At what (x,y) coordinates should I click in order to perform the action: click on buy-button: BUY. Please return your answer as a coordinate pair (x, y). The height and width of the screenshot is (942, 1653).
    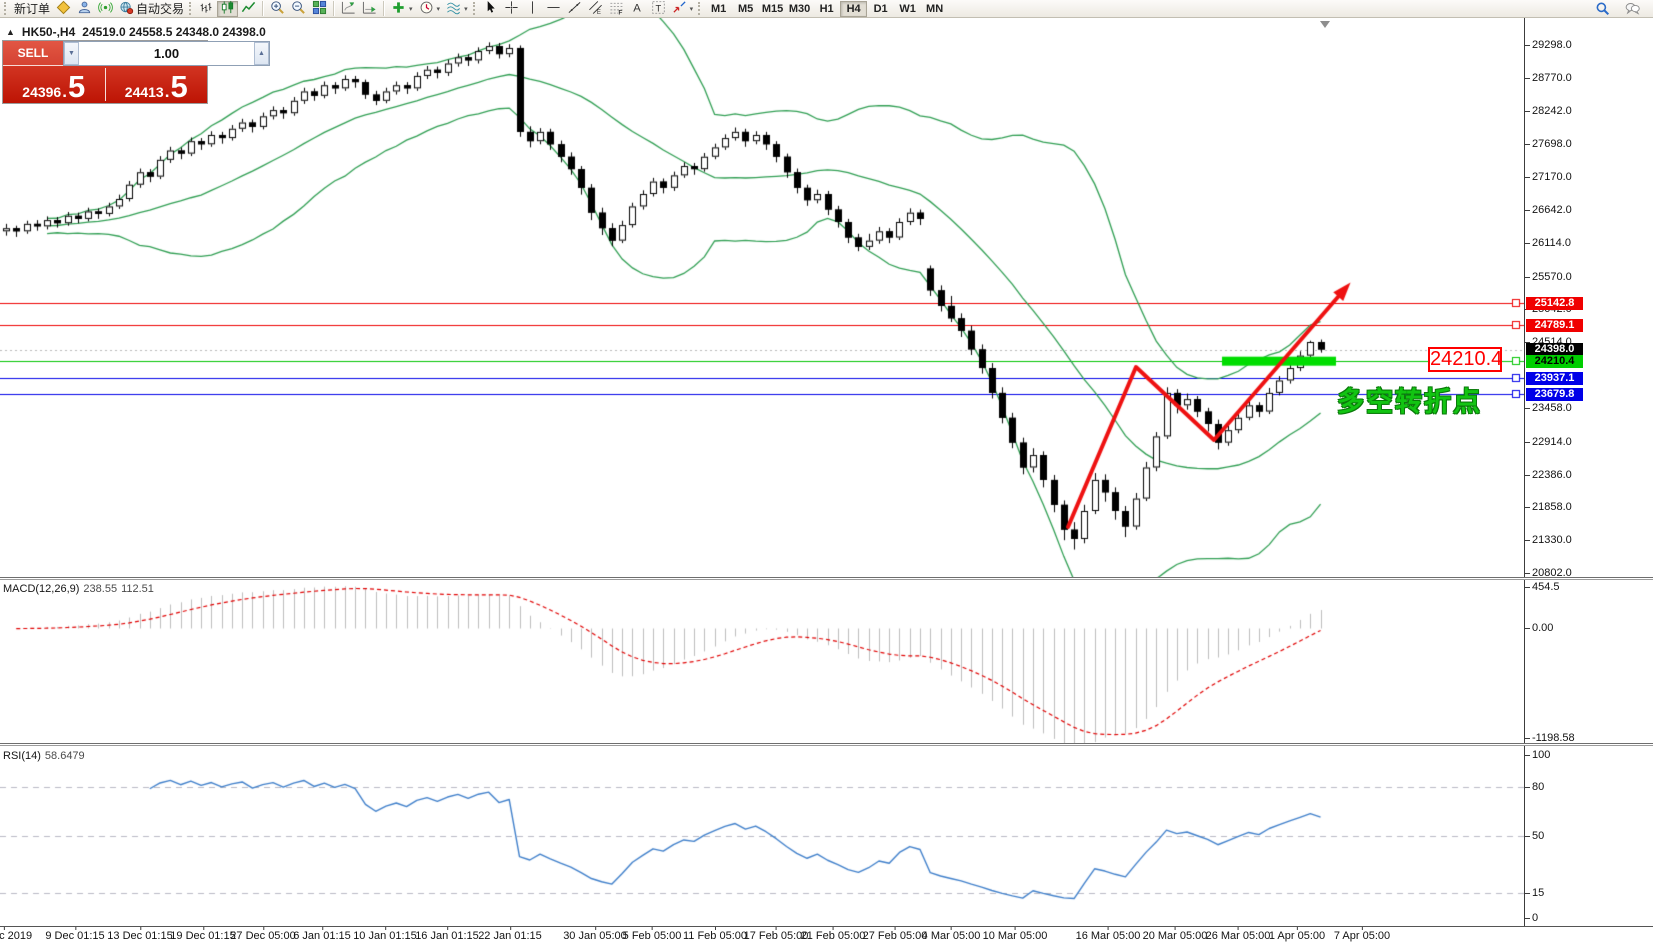
    Looking at the image, I should click on (300, 53).